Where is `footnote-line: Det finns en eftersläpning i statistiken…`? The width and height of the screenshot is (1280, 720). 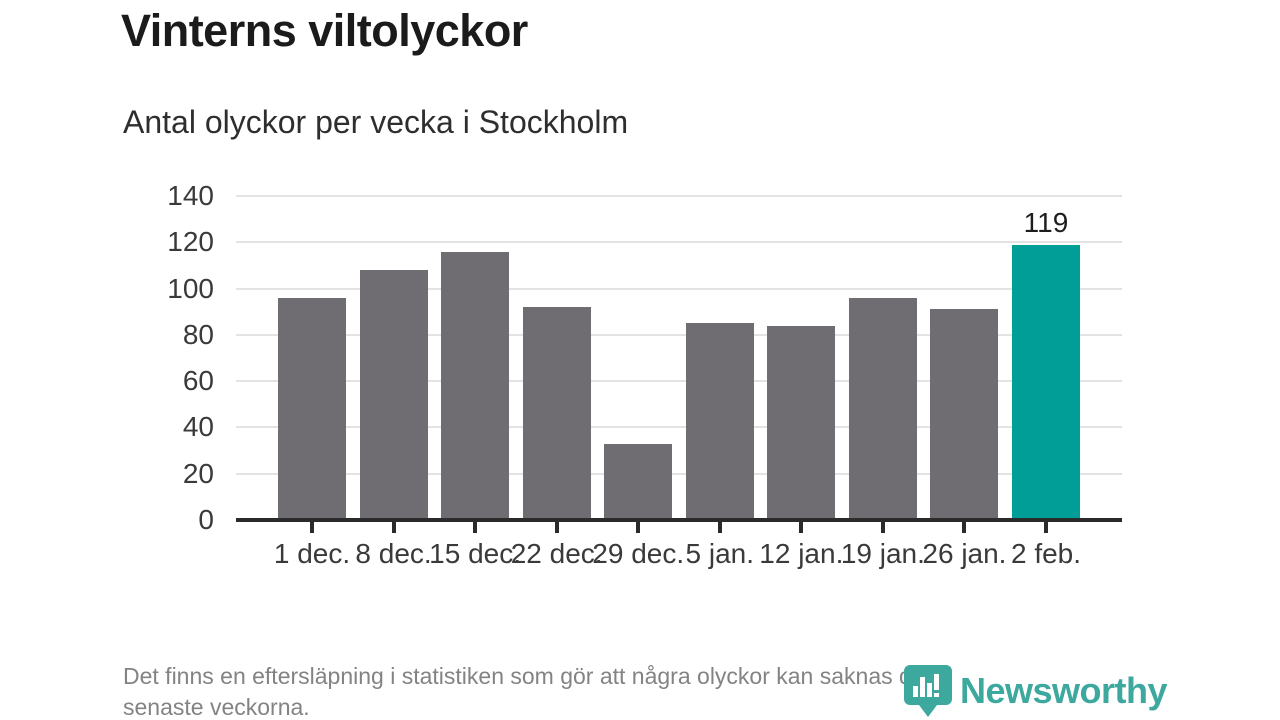 footnote-line: Det finns en eftersläpning i statistiken… is located at coordinates (524, 676).